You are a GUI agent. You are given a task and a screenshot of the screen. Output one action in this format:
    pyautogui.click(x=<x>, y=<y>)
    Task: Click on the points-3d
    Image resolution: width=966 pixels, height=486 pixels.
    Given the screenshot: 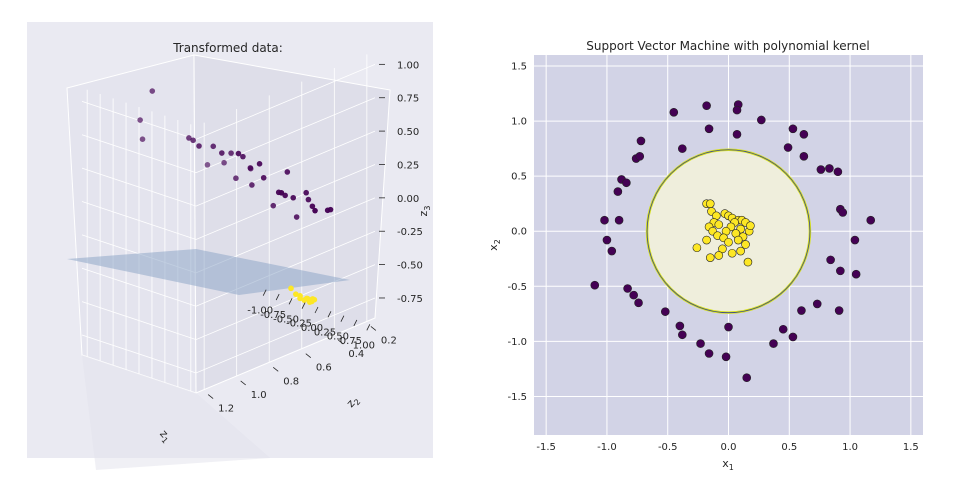 What is the action you would take?
    pyautogui.click(x=235, y=196)
    